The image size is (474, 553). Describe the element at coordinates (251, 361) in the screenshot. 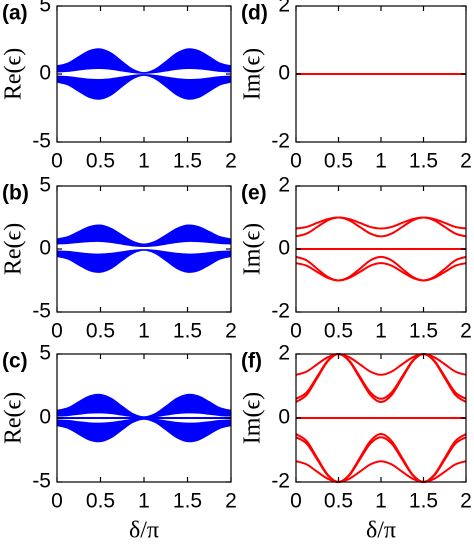

I see `panel-label: (f)` at that location.